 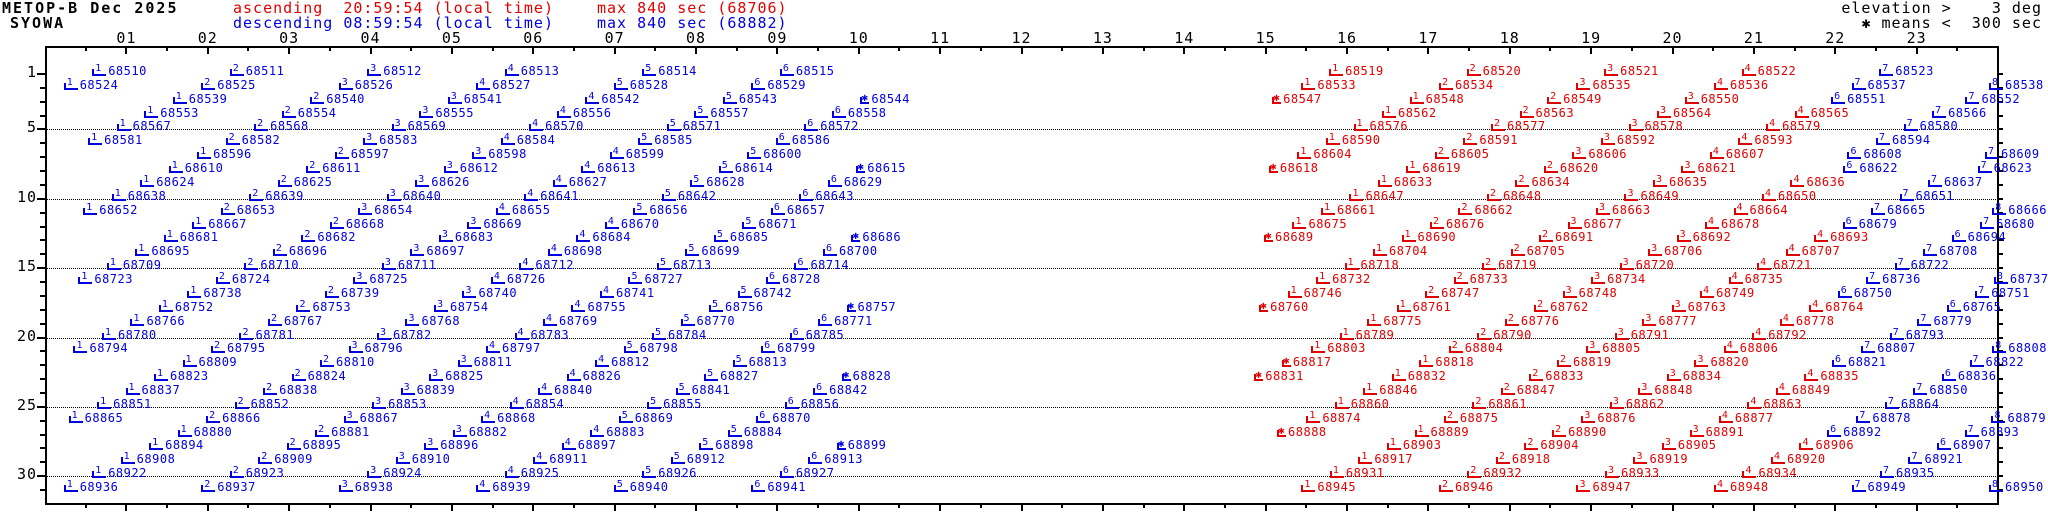 I want to click on orbit-number: 68894, so click(x=184, y=445).